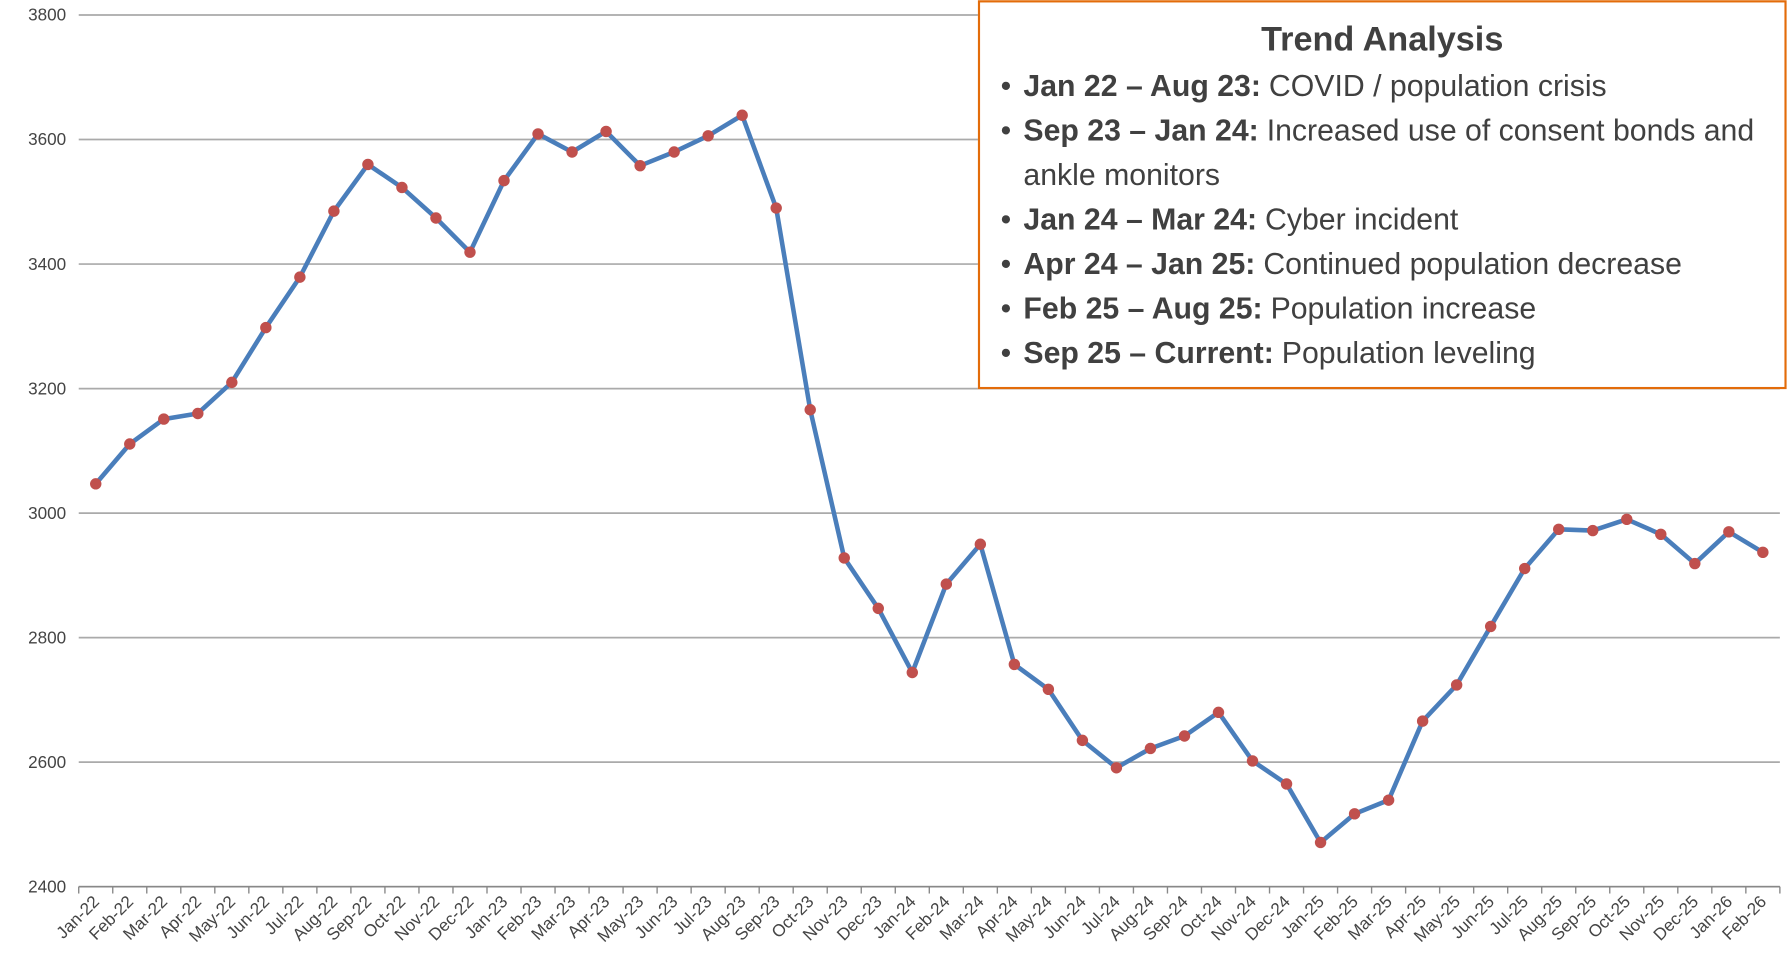  I want to click on annotation-title: Trend Analysis, so click(1382, 39).